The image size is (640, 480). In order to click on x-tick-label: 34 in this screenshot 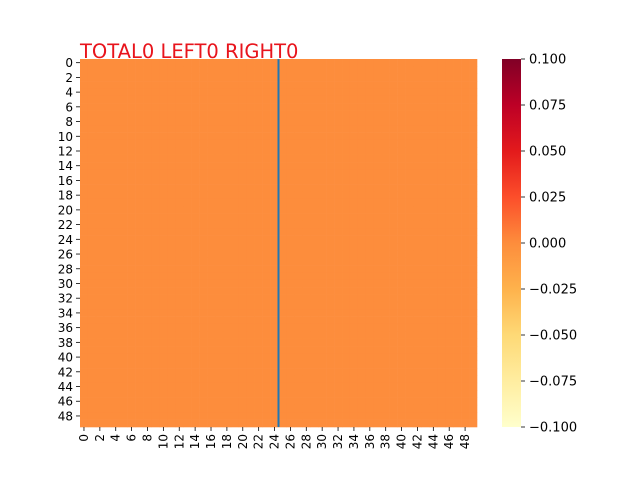, I will do `click(354, 441)`.